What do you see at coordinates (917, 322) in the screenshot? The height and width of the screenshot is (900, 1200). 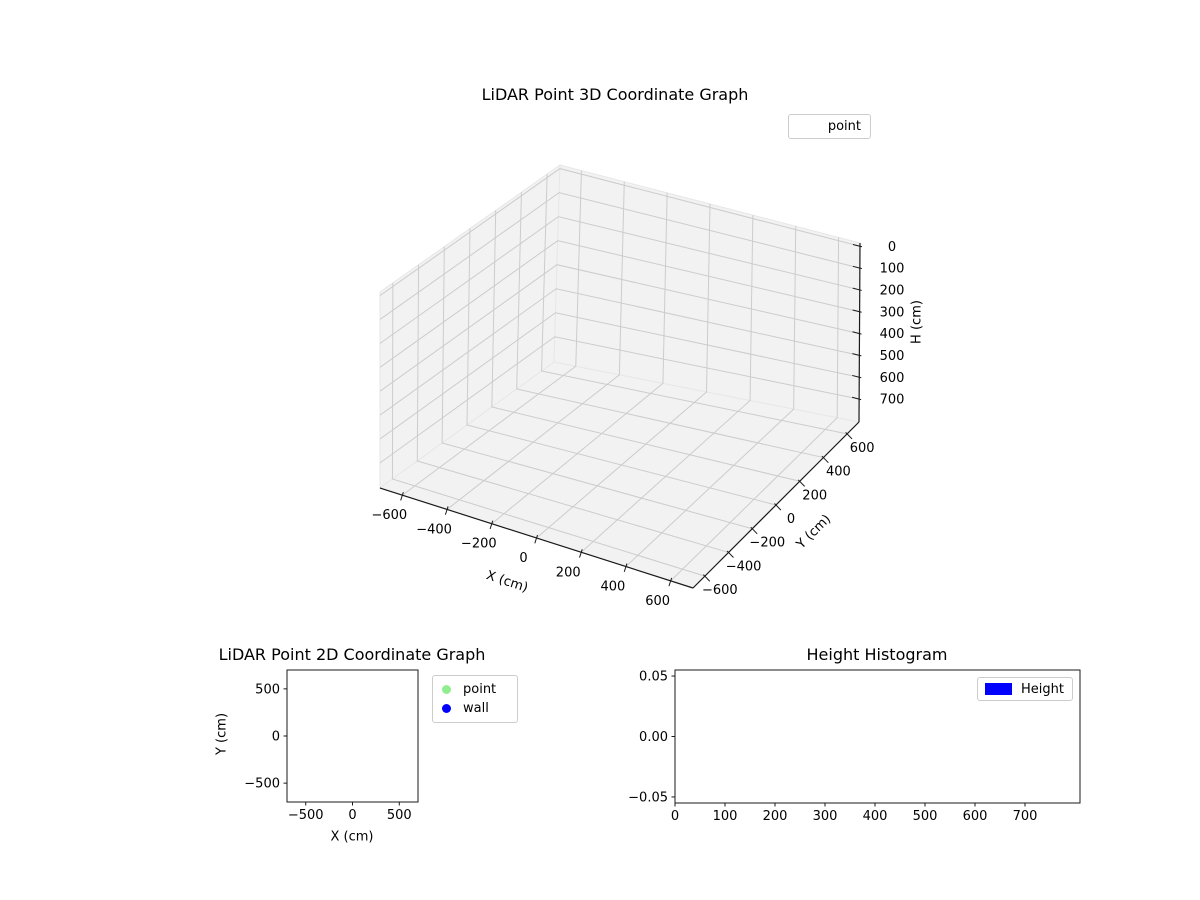 I see `plot3d-zaxis-label: H (cm)` at bounding box center [917, 322].